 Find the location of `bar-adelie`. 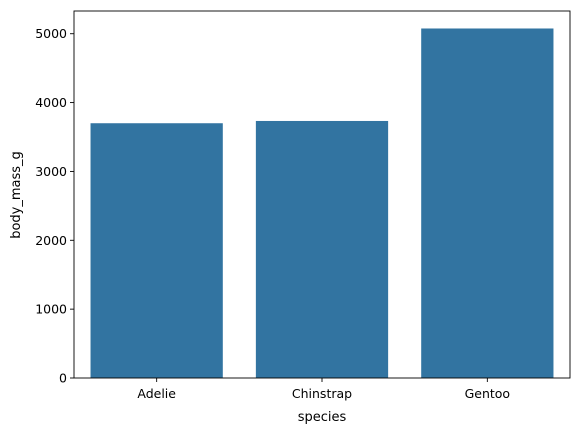

bar-adelie is located at coordinates (156, 250).